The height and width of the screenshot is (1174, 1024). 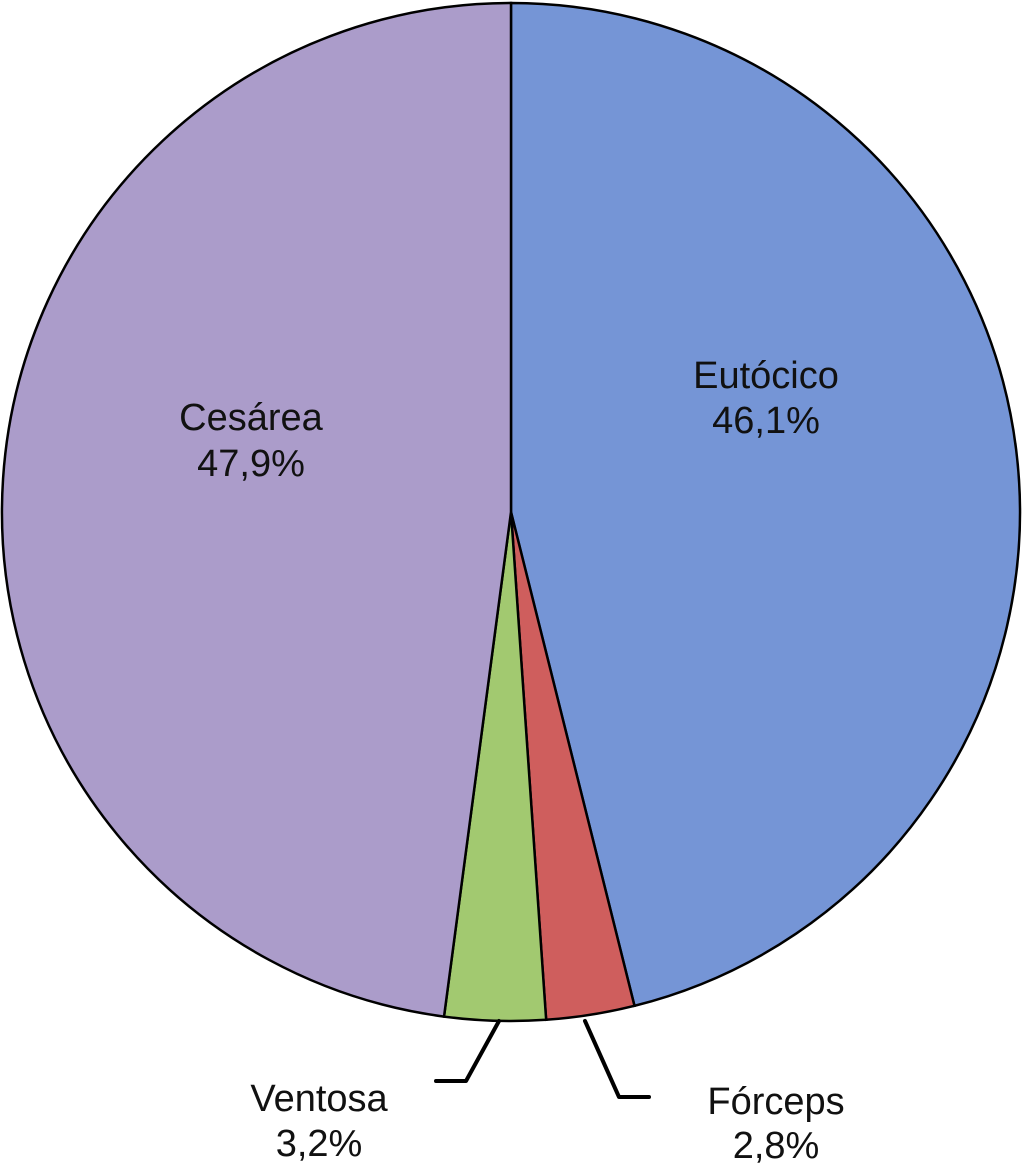 I want to click on ventosa-slice-label: Ventosa, so click(x=319, y=1099).